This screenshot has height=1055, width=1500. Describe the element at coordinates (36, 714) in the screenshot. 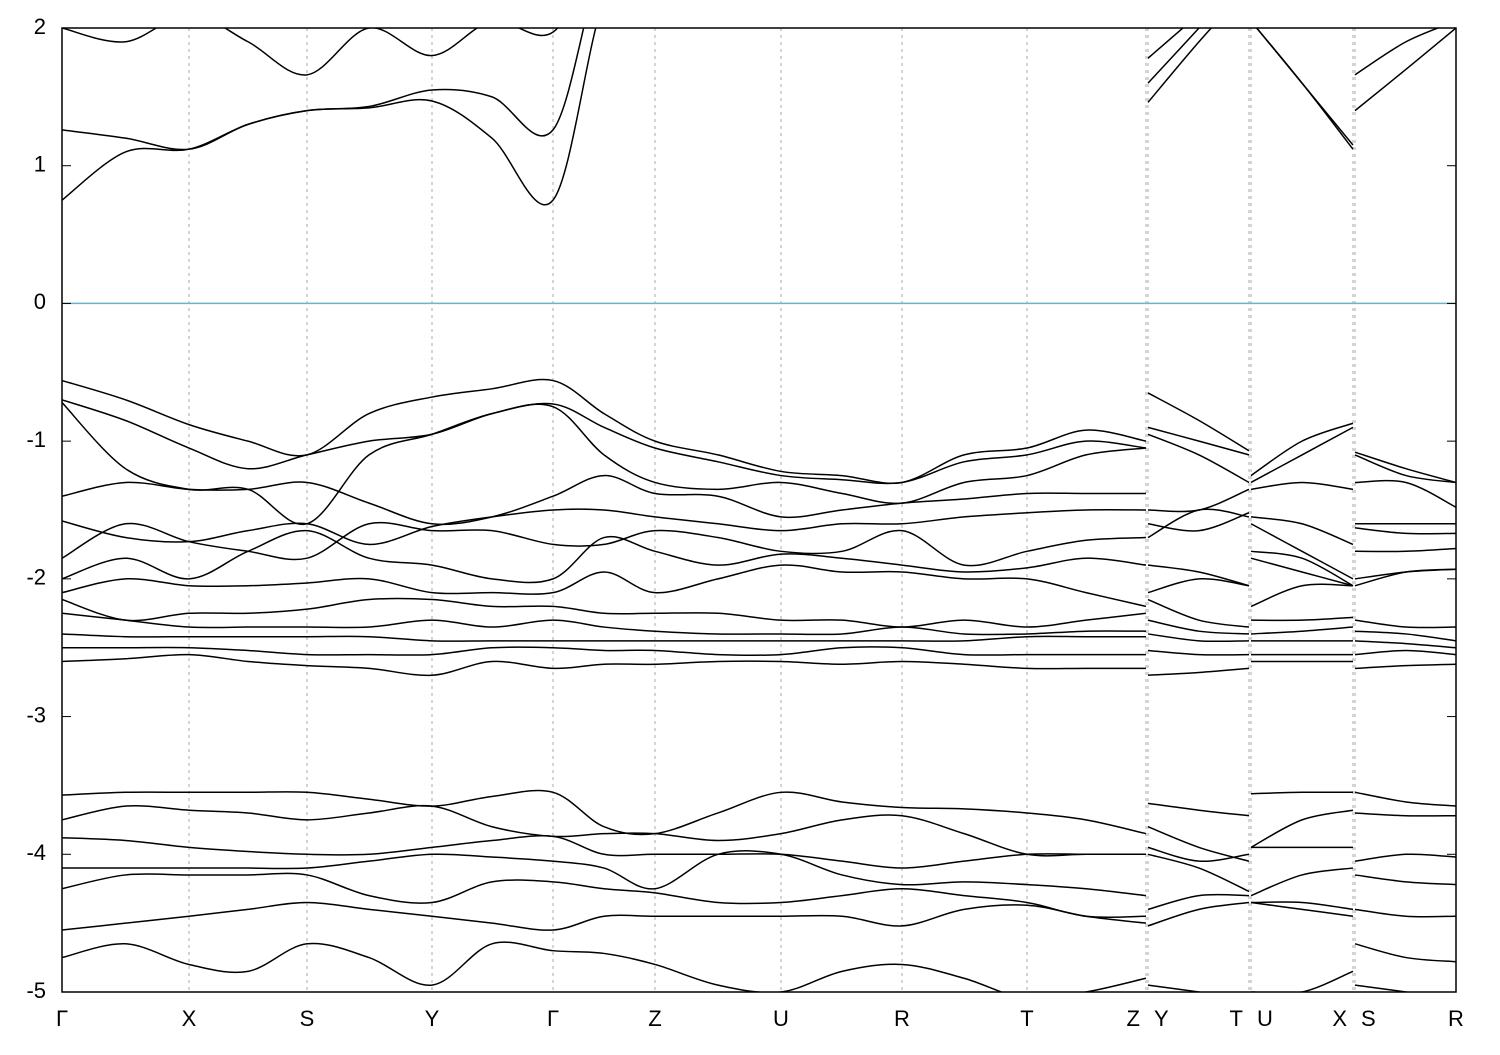

I see `y-tick-label: -3` at that location.